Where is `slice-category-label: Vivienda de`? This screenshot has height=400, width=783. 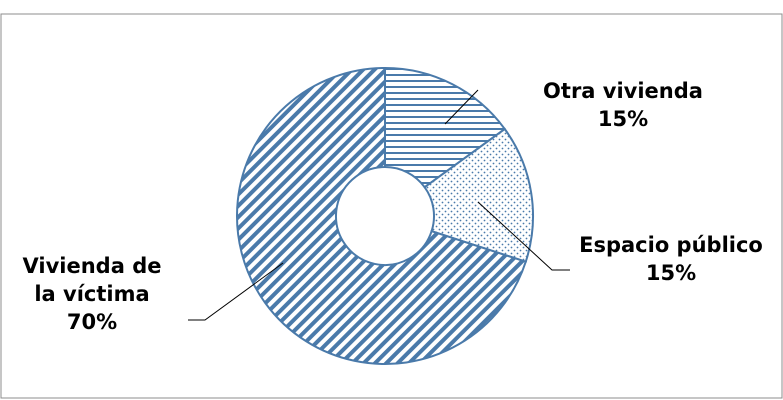
slice-category-label: Vivienda de is located at coordinates (92, 266).